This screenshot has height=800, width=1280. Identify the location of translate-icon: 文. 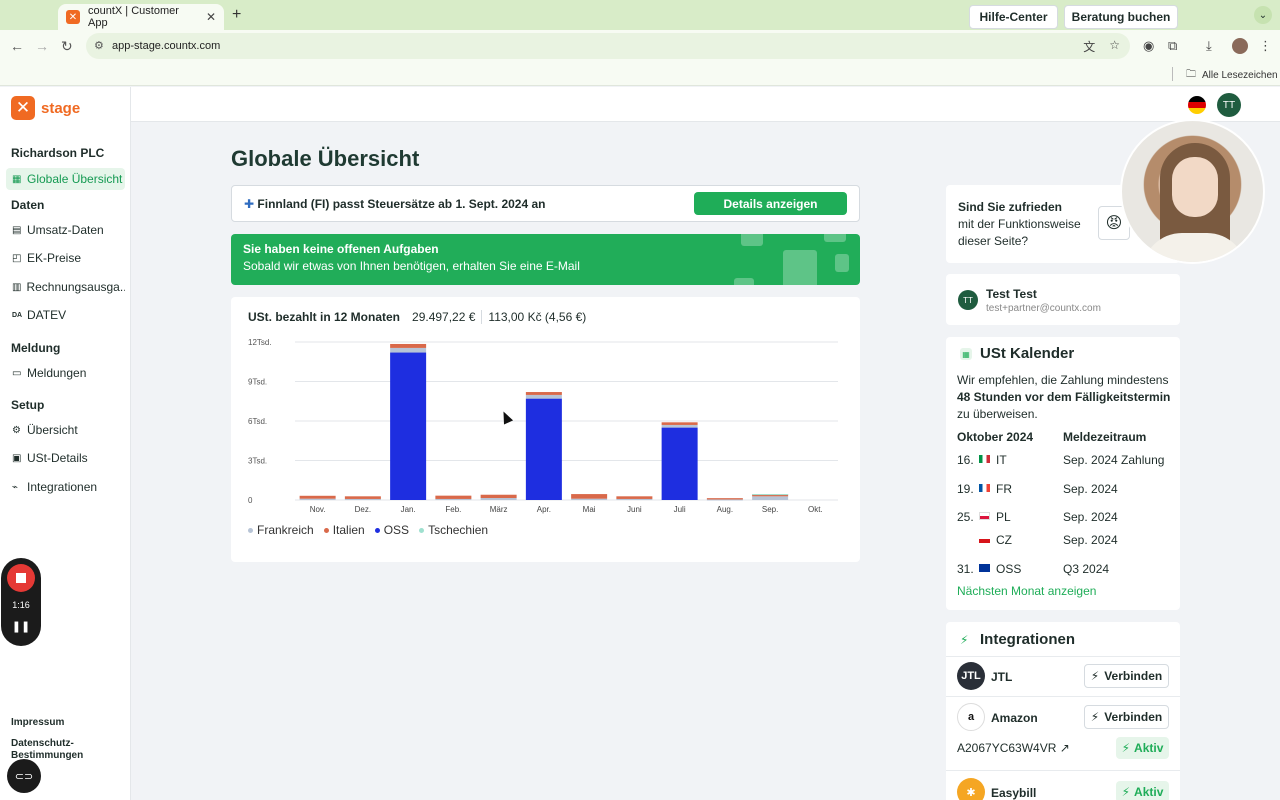
(1089, 47).